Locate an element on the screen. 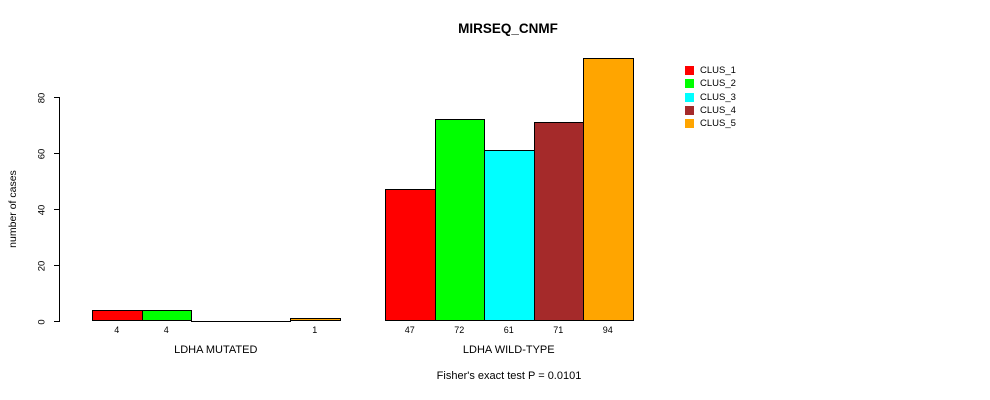  legend-item-clus-1: CLUS_1 is located at coordinates (710, 70).